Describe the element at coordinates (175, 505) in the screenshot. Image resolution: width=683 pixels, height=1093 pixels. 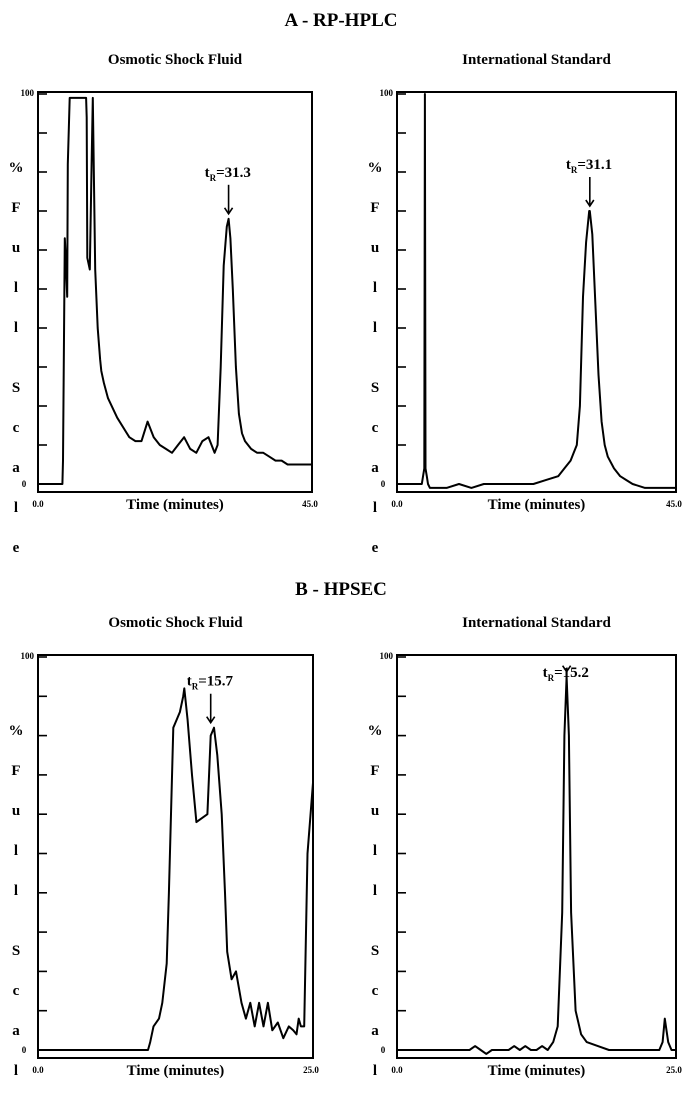
I see `chart-1-x-axis-label: Time (minutes)` at that location.